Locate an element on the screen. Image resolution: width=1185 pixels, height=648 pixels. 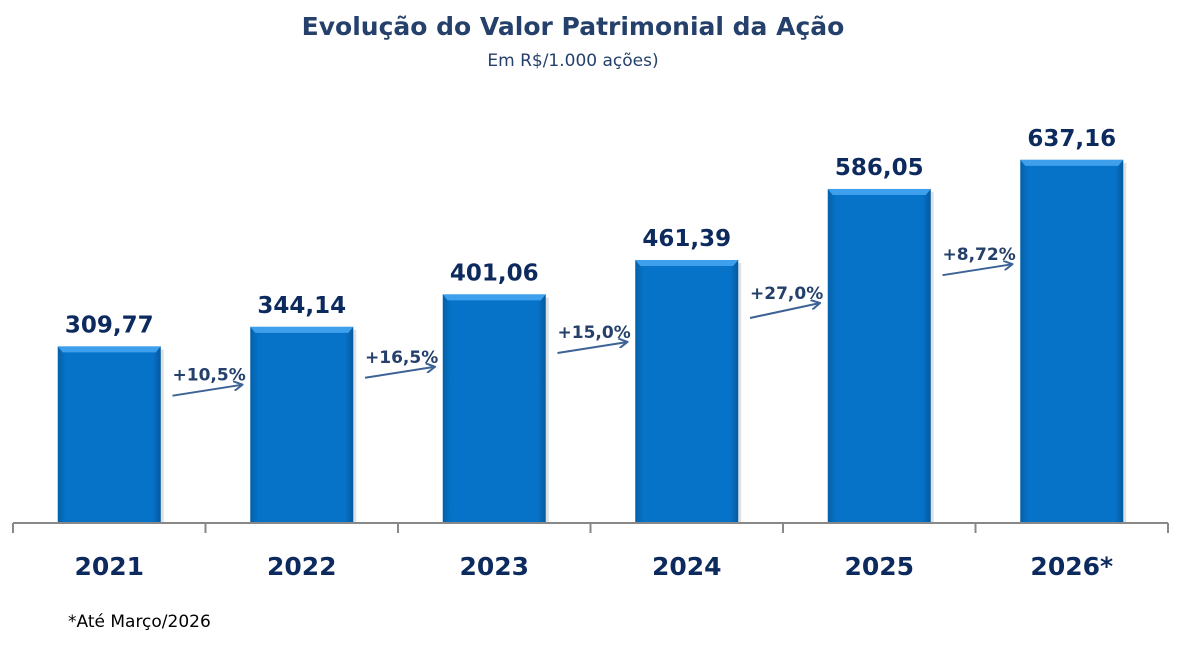
footnote: *Até Março/2026 is located at coordinates (139, 622).